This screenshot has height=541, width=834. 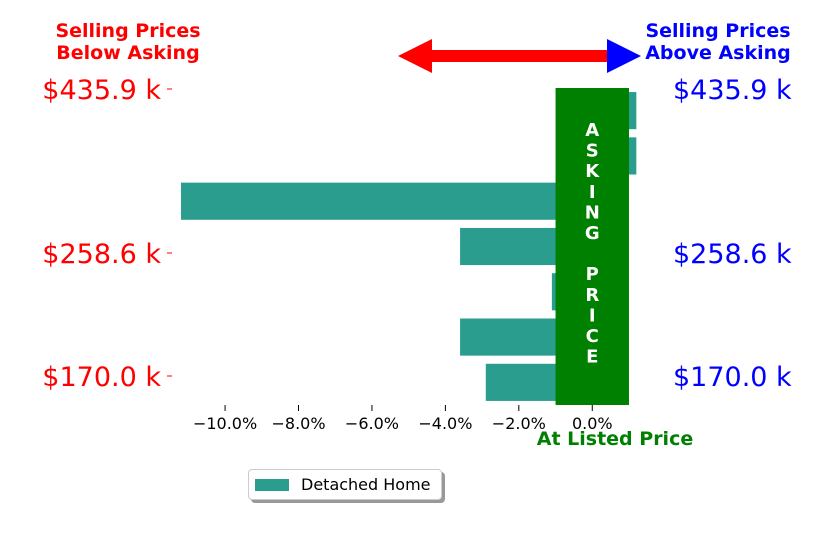 What do you see at coordinates (624, 56) in the screenshot?
I see `arrow-head-right` at bounding box center [624, 56].